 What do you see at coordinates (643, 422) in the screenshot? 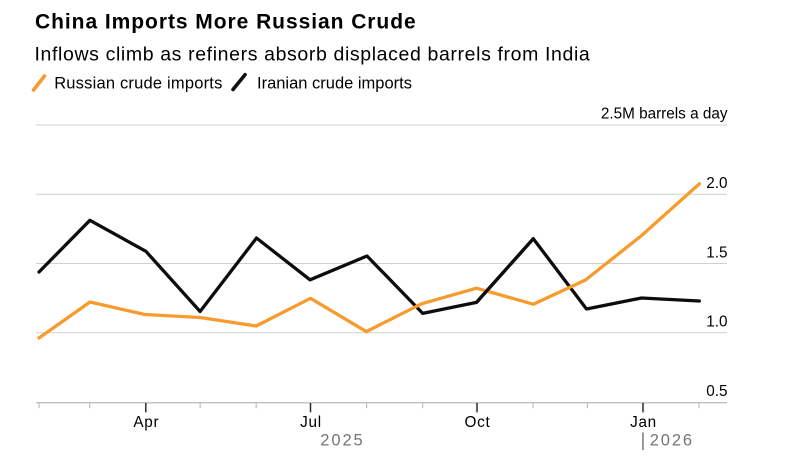
I see `svg-text: Jan` at bounding box center [643, 422].